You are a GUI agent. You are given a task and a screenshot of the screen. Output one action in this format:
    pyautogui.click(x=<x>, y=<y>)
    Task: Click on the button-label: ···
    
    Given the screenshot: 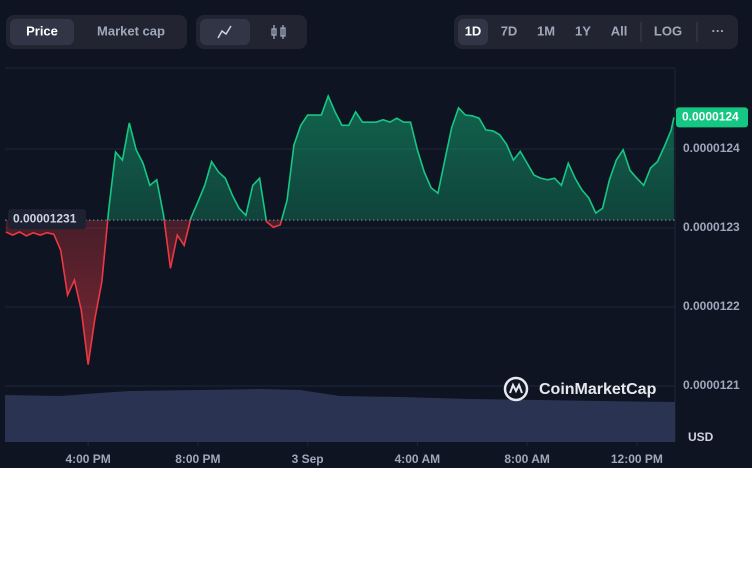 What is the action you would take?
    pyautogui.click(x=718, y=30)
    